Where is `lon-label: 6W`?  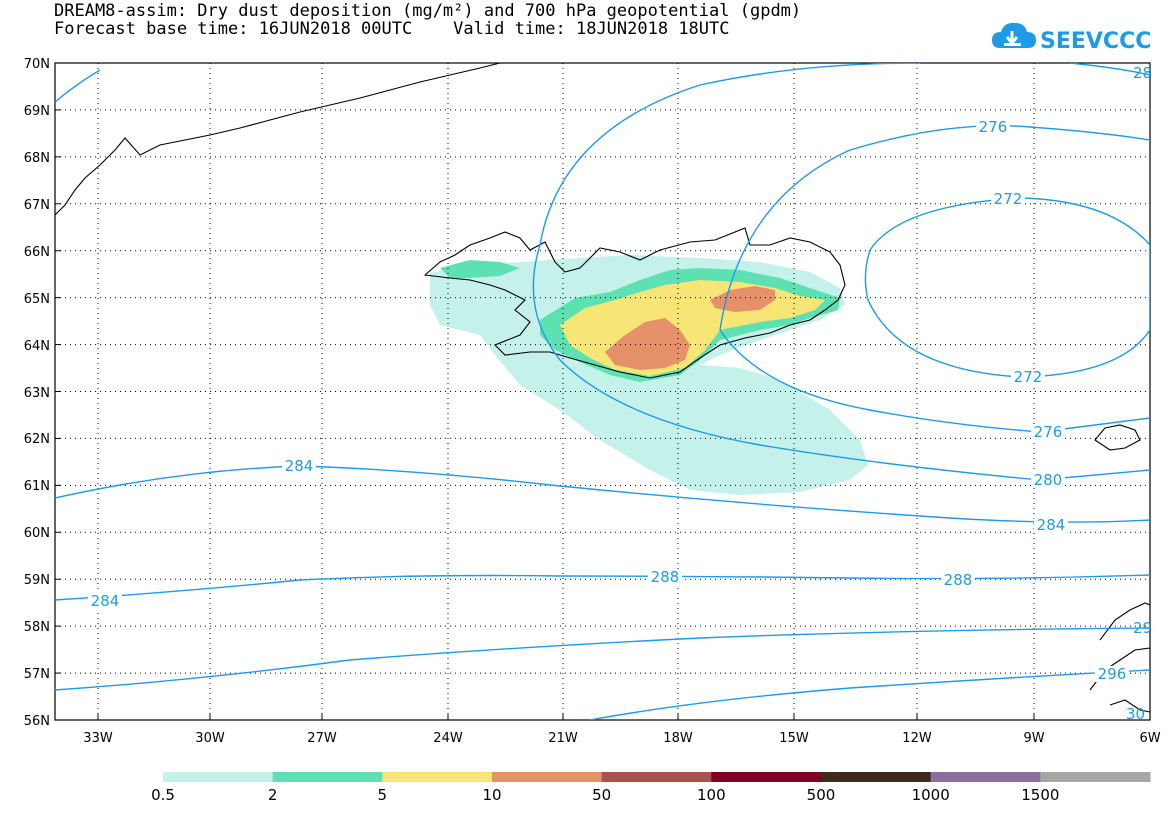 lon-label: 6W is located at coordinates (1149, 738).